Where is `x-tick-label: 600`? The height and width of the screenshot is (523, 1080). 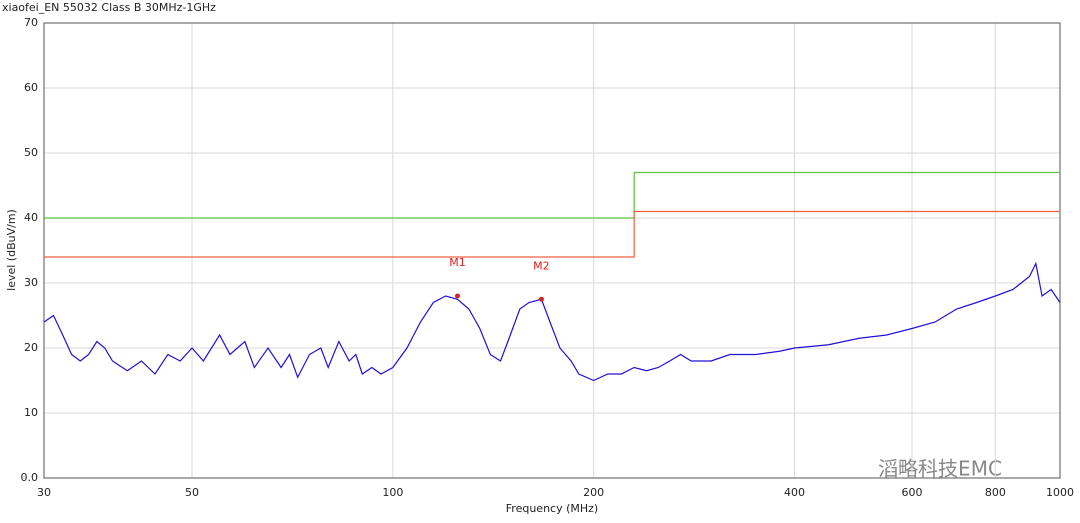
x-tick-label: 600 is located at coordinates (911, 492).